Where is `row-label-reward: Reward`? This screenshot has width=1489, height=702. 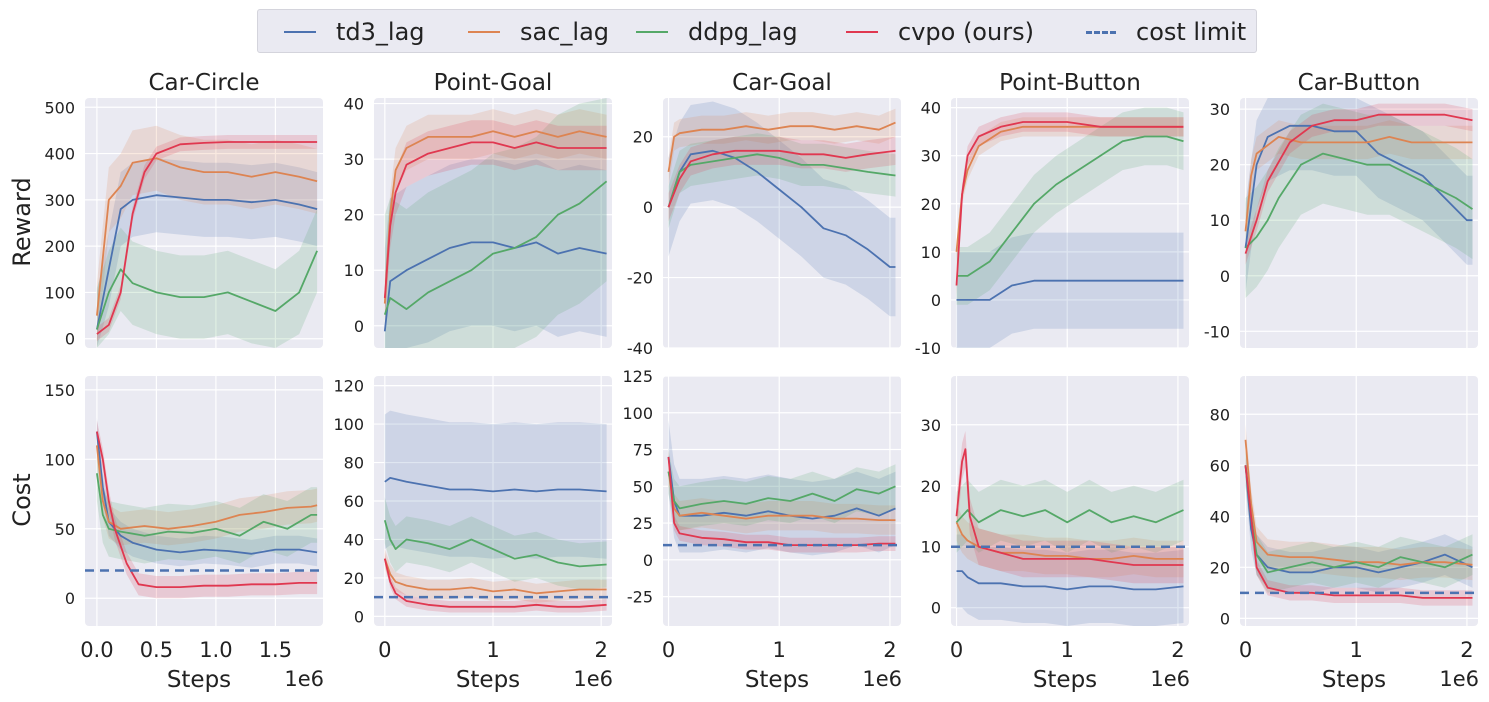 row-label-reward: Reward is located at coordinates (22, 221).